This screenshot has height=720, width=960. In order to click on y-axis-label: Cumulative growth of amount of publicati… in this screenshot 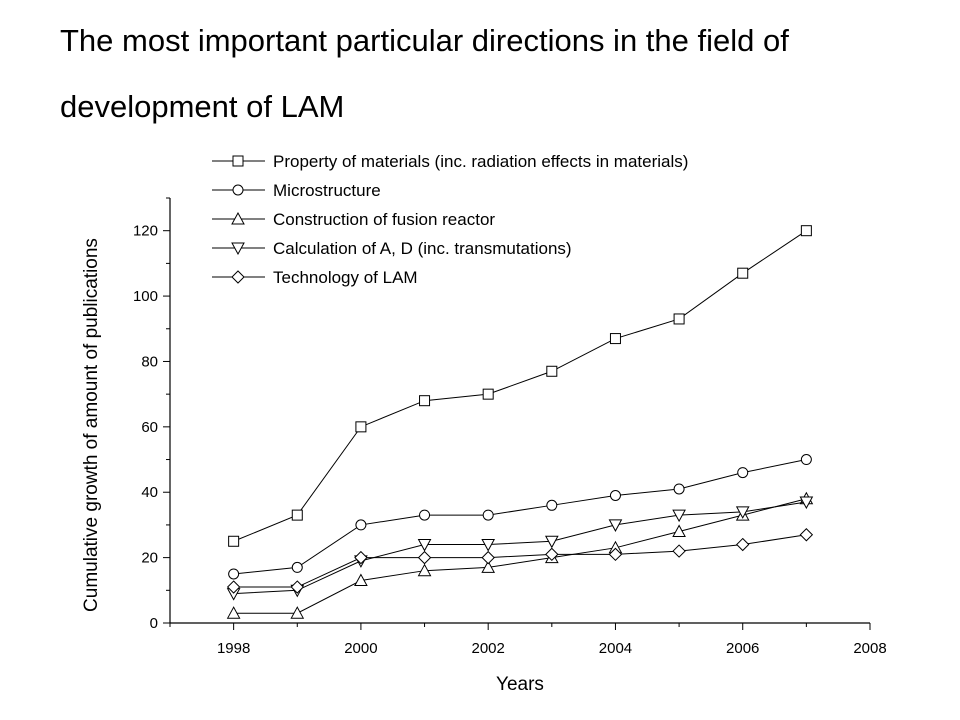, I will do `click(91, 425)`.